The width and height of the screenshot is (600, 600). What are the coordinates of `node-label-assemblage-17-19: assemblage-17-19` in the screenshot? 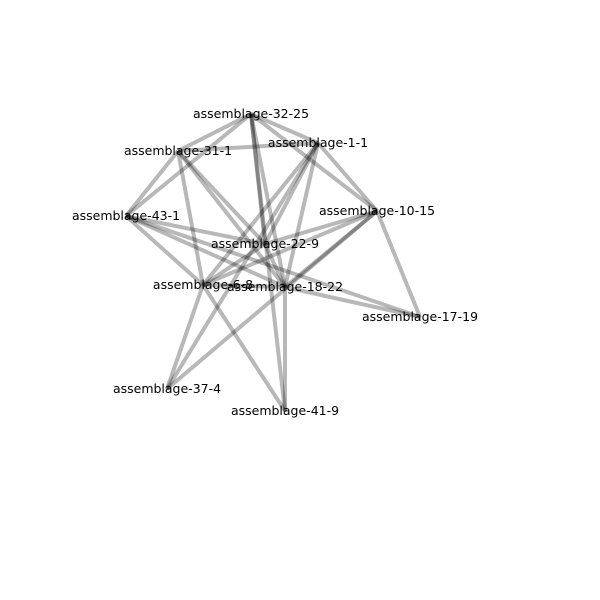 It's located at (420, 316).